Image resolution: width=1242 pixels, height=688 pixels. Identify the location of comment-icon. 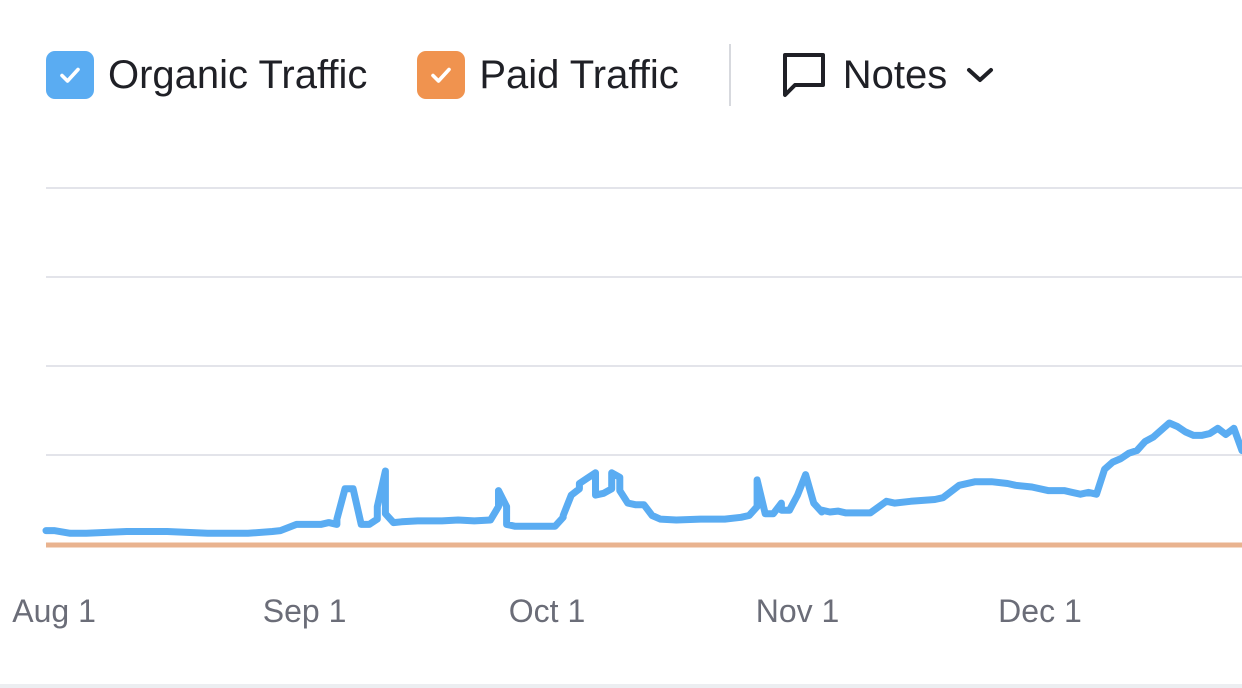
(803, 75).